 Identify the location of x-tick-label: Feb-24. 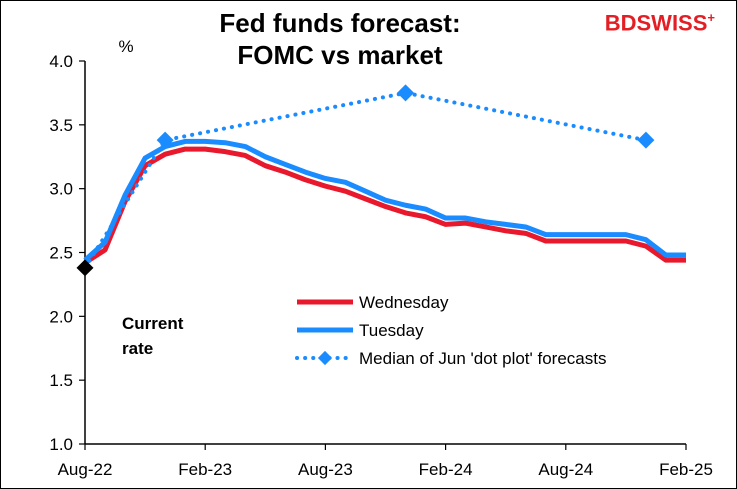
(446, 469).